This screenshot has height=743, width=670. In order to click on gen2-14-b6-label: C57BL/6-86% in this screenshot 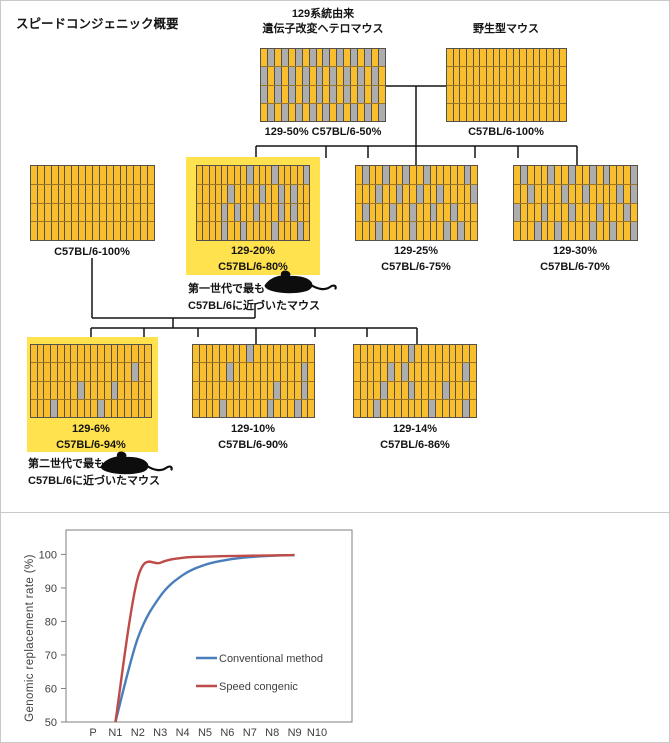, I will do `click(415, 445)`.